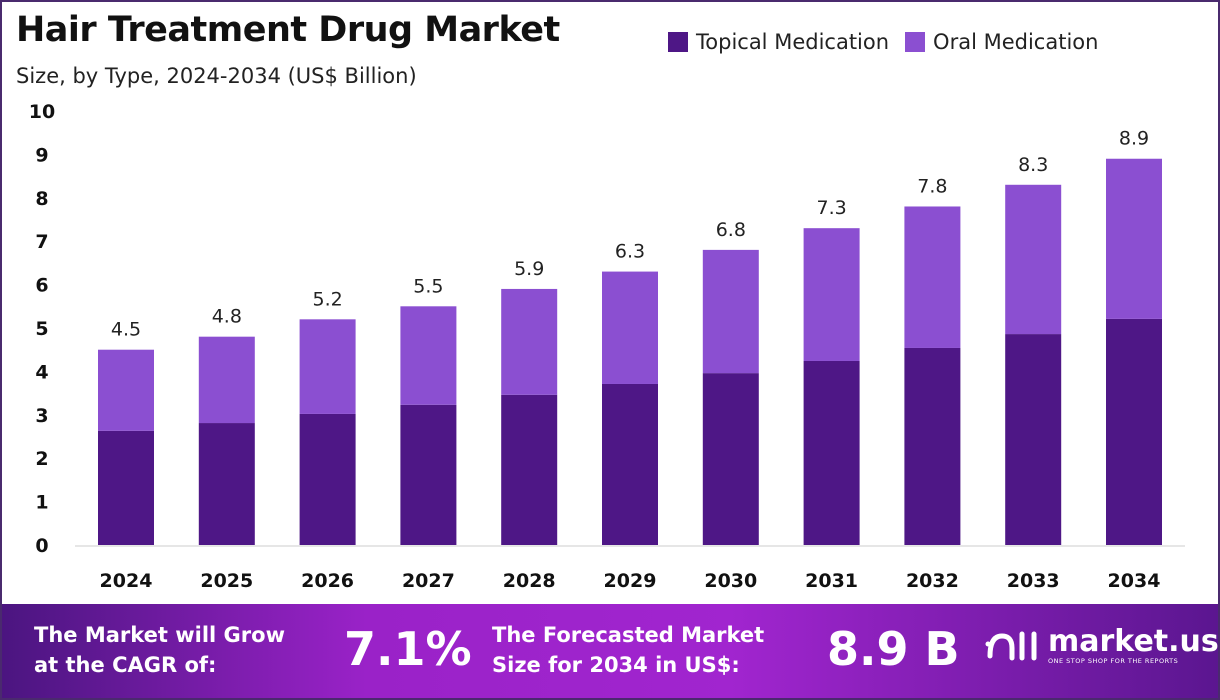  Describe the element at coordinates (216, 76) in the screenshot. I see `chart-subtitle: Size, by Type, 2024-2034 (US$ Billion)` at that location.